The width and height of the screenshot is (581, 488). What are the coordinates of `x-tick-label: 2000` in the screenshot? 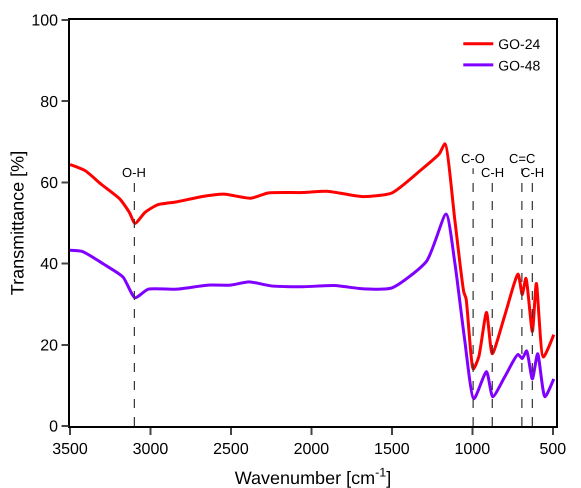 It's located at (312, 449).